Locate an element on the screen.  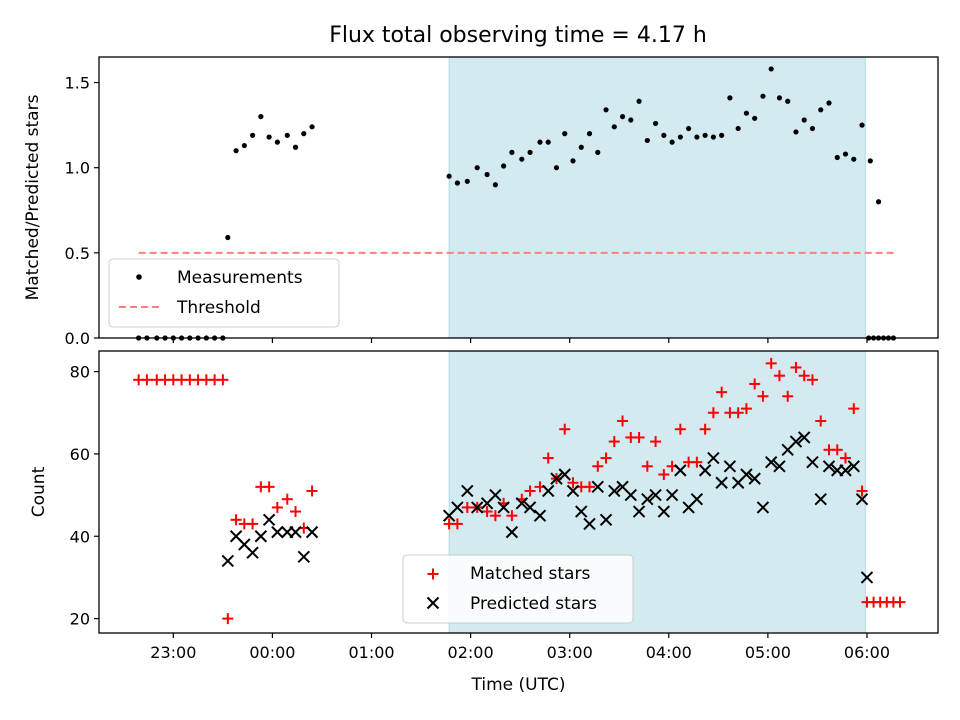
top-y-tick-label: 1.5 is located at coordinates (77, 83).